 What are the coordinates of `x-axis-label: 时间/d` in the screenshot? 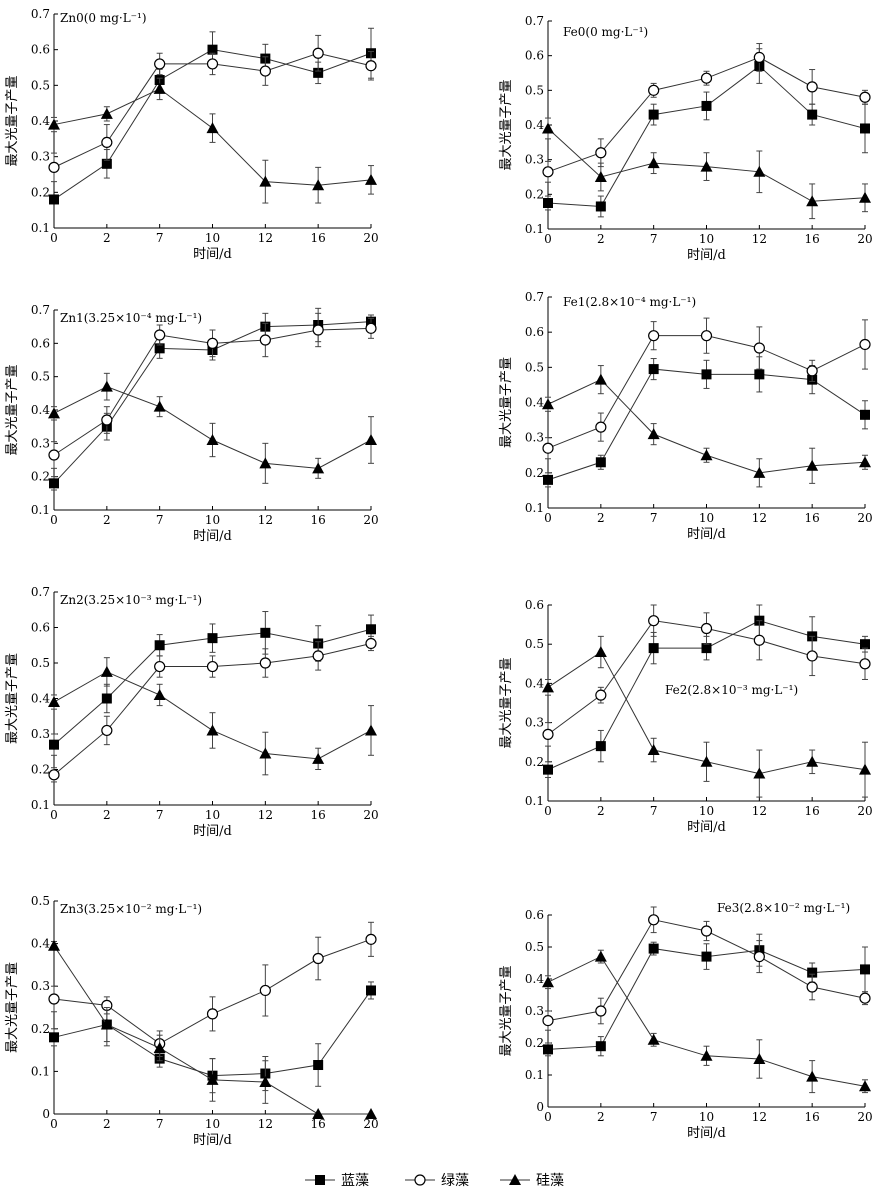 It's located at (706, 827).